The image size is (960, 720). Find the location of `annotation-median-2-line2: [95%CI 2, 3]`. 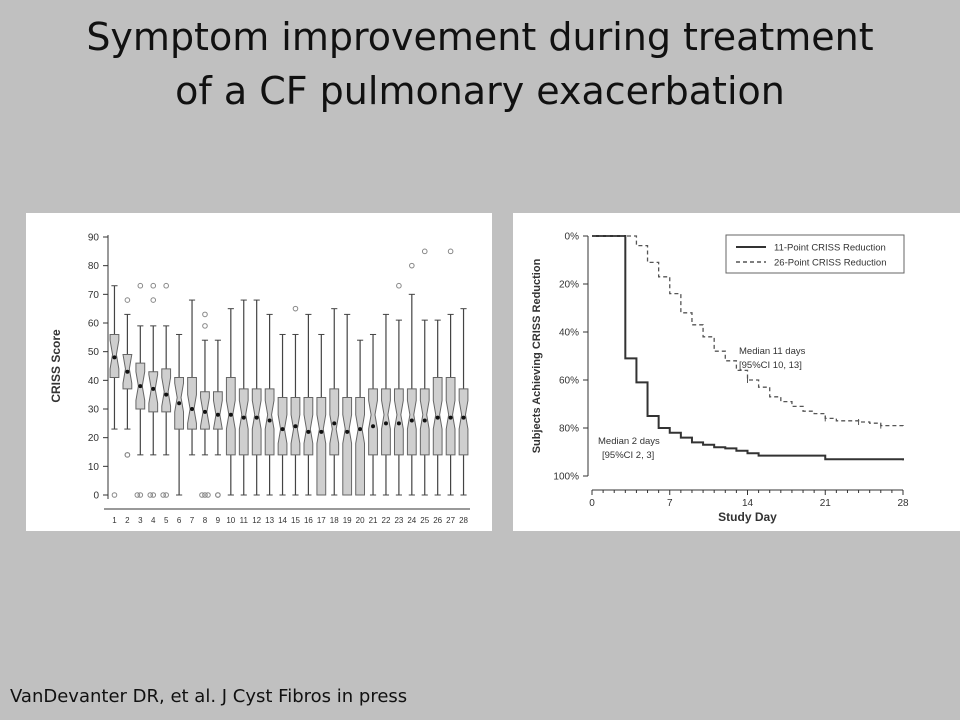

annotation-median-2-line2: [95%CI 2, 3] is located at coordinates (628, 455).